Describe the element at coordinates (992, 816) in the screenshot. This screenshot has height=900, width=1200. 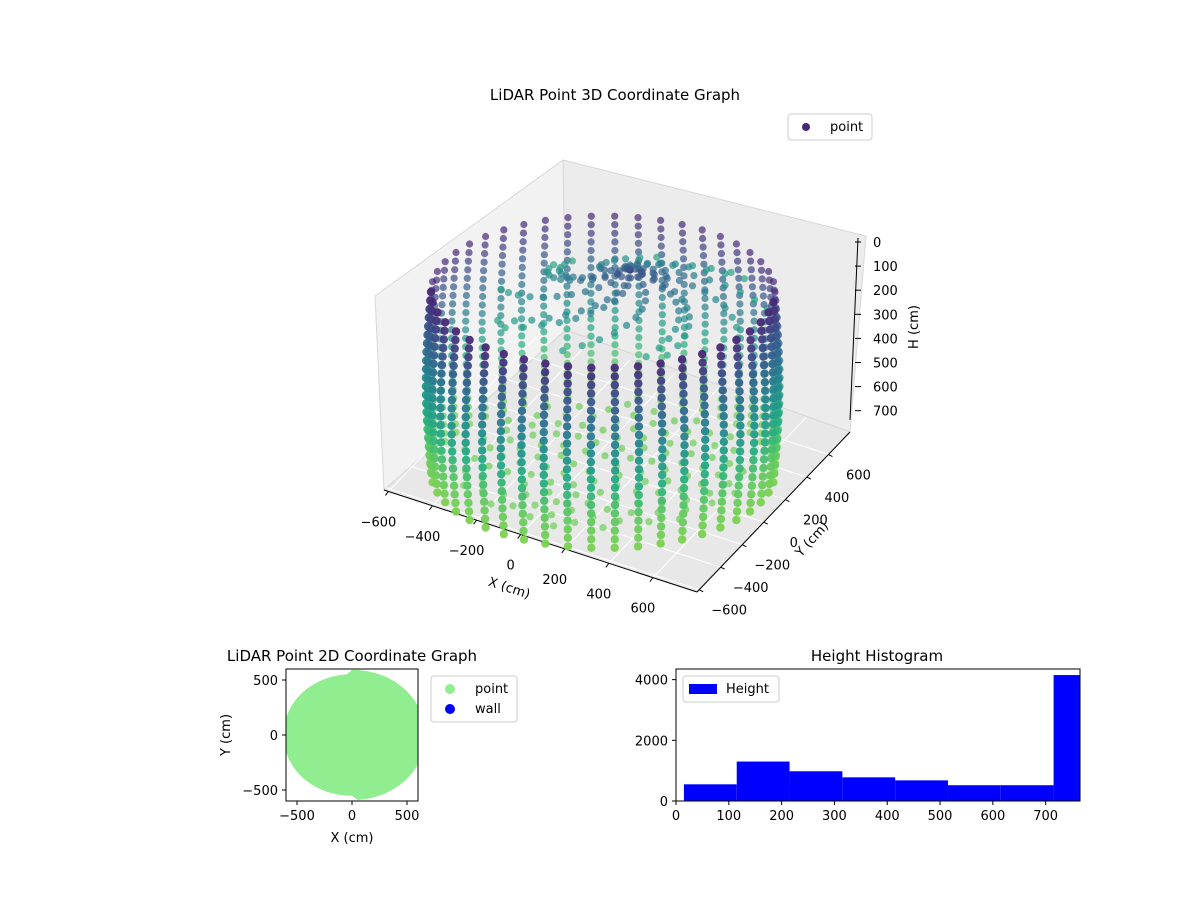
I see `x-tick-label: 600` at that location.